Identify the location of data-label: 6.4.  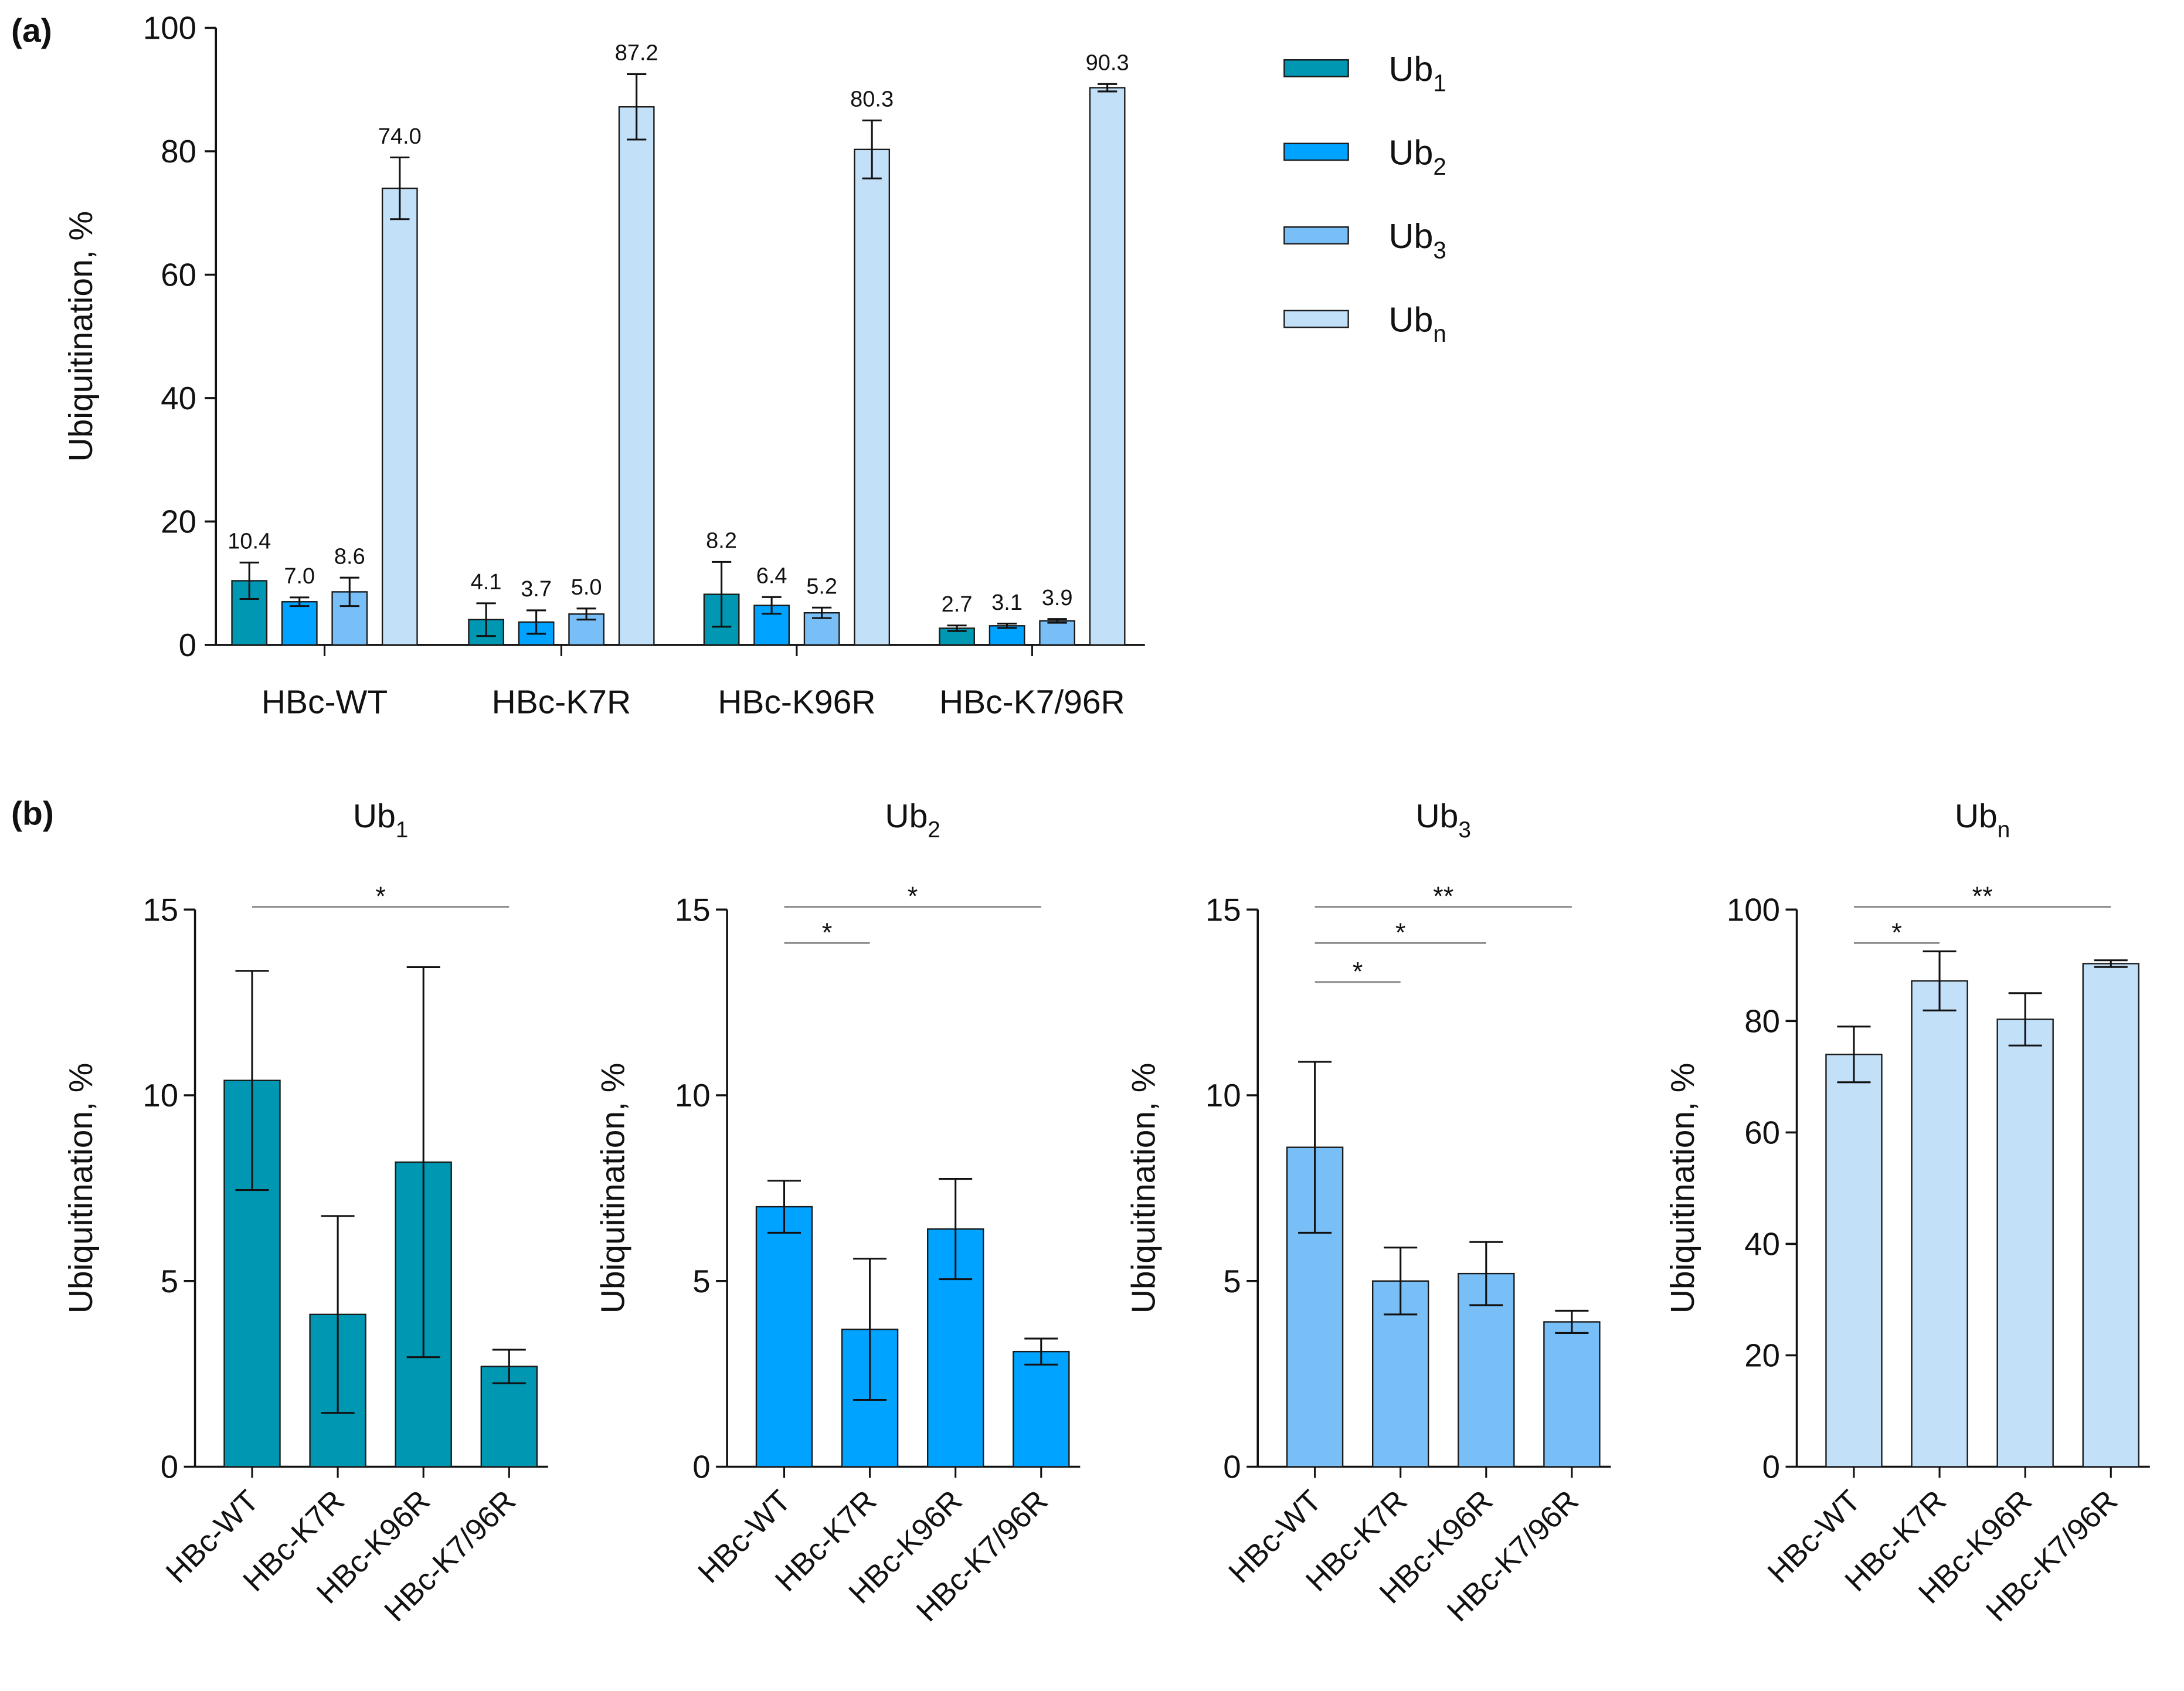
(771, 576).